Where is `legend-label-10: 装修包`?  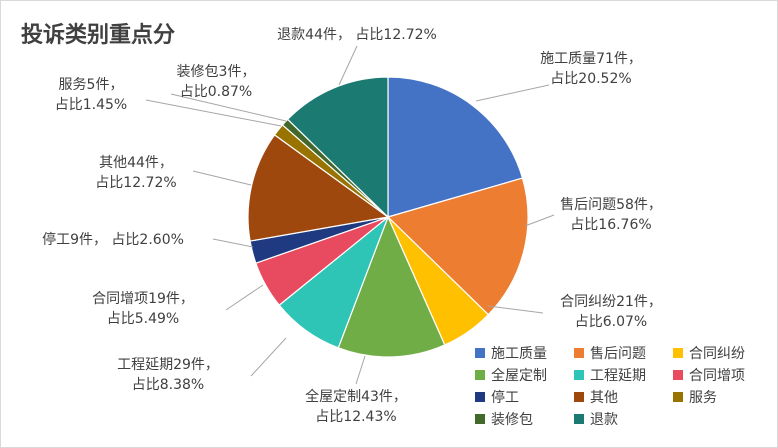 legend-label-10: 装修包 is located at coordinates (512, 420).